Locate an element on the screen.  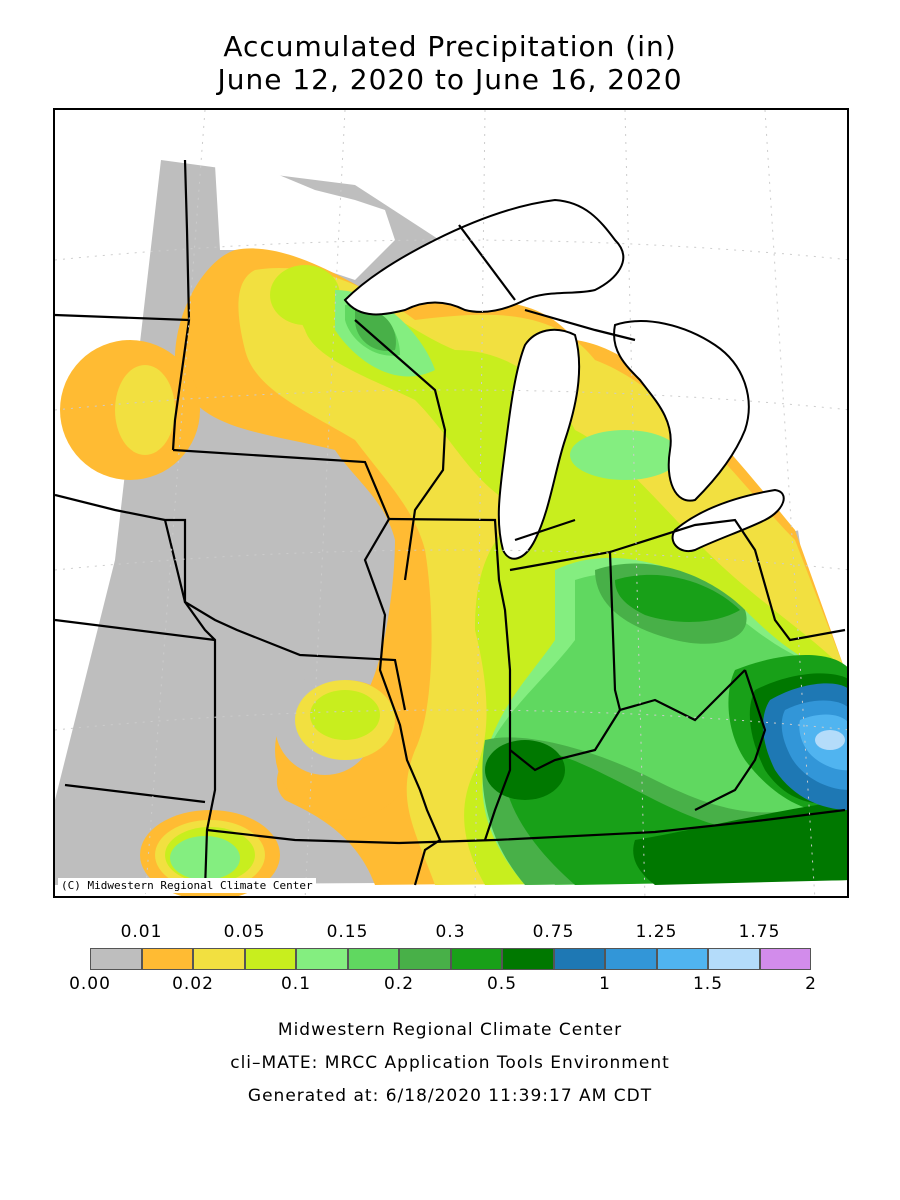
legend-top-label: 0.3 is located at coordinates (450, 932).